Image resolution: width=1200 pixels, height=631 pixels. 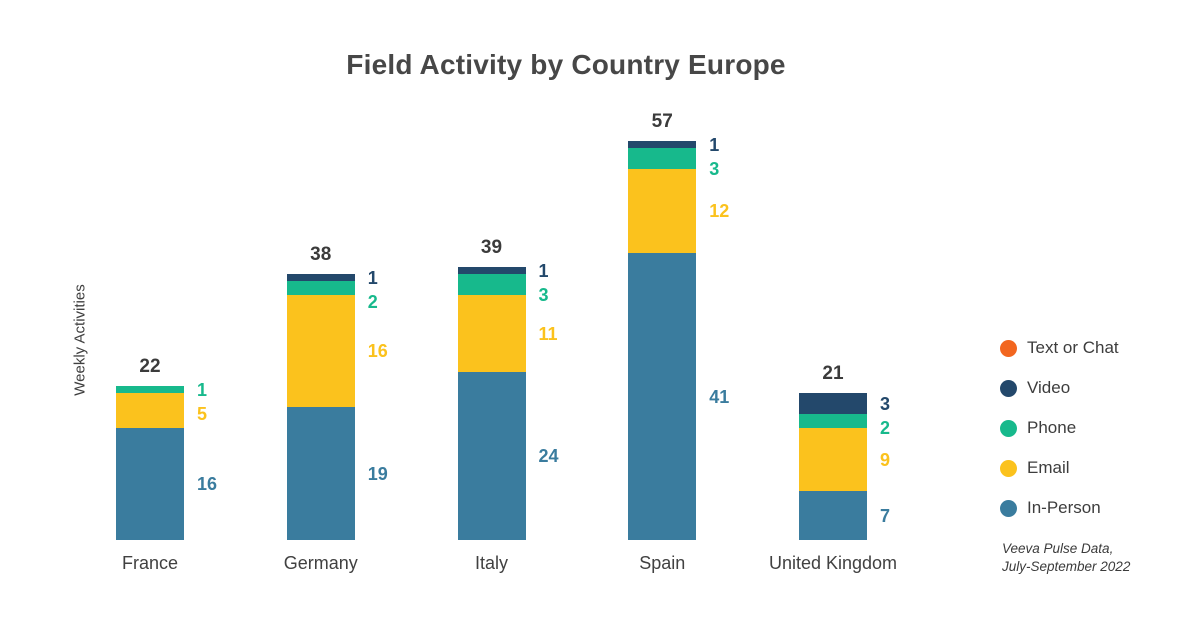 What do you see at coordinates (321, 254) in the screenshot?
I see `bar-total: 38` at bounding box center [321, 254].